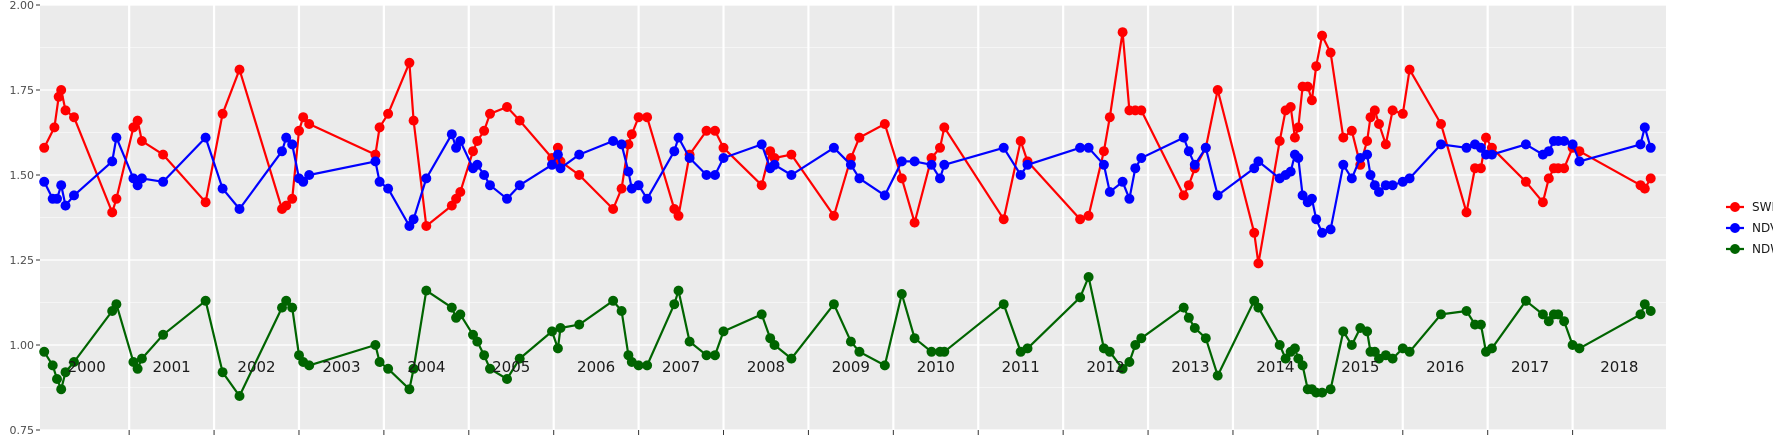  I want to click on year-label: 2017, so click(1530, 367).